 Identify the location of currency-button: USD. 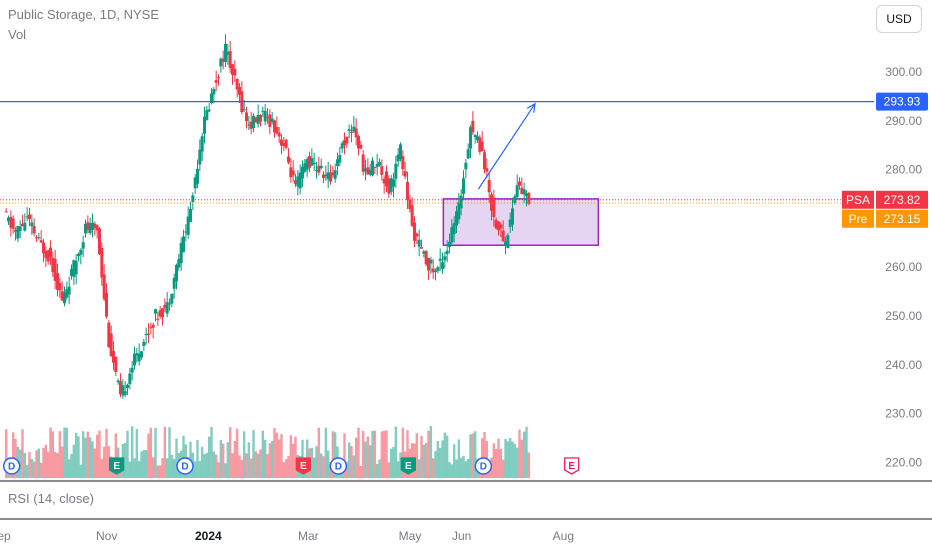
(899, 19).